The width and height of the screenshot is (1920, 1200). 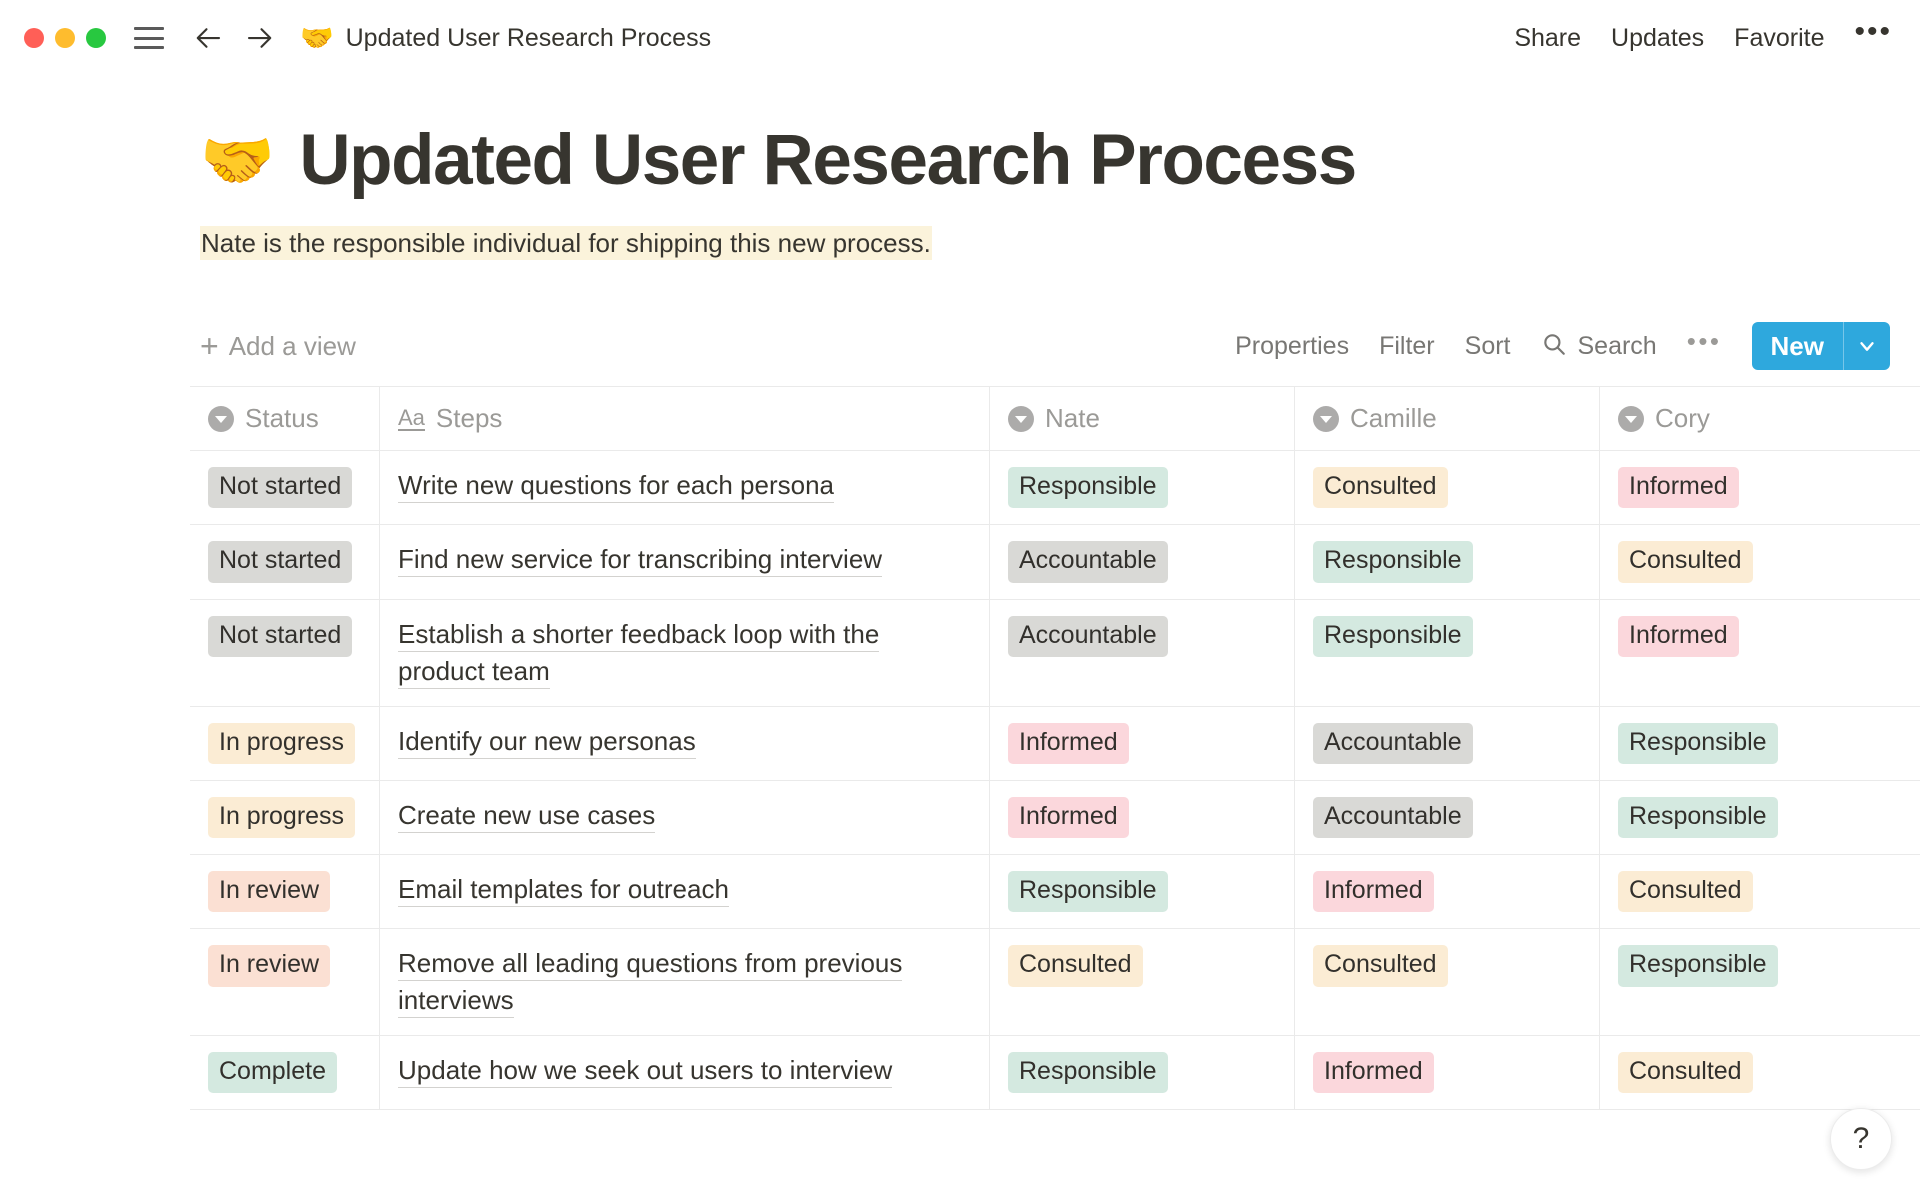 I want to click on toolbar-right-group: Properties Filter Sort Search ••• New, so click(x=1577, y=346).